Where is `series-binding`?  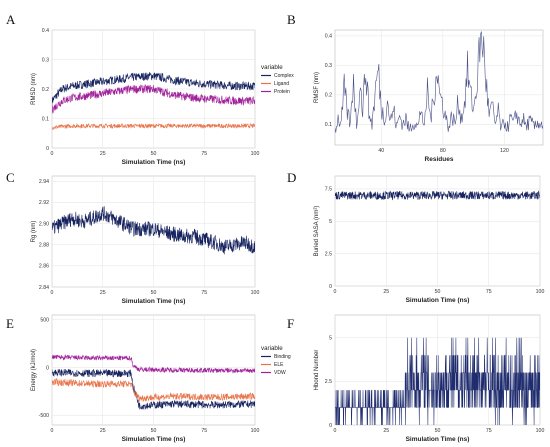
series-binding is located at coordinates (153, 389).